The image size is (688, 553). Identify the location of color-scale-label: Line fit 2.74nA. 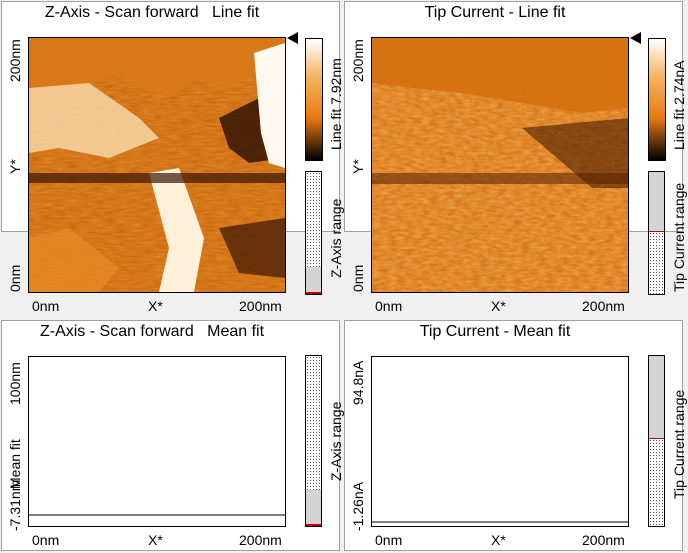
(679, 105).